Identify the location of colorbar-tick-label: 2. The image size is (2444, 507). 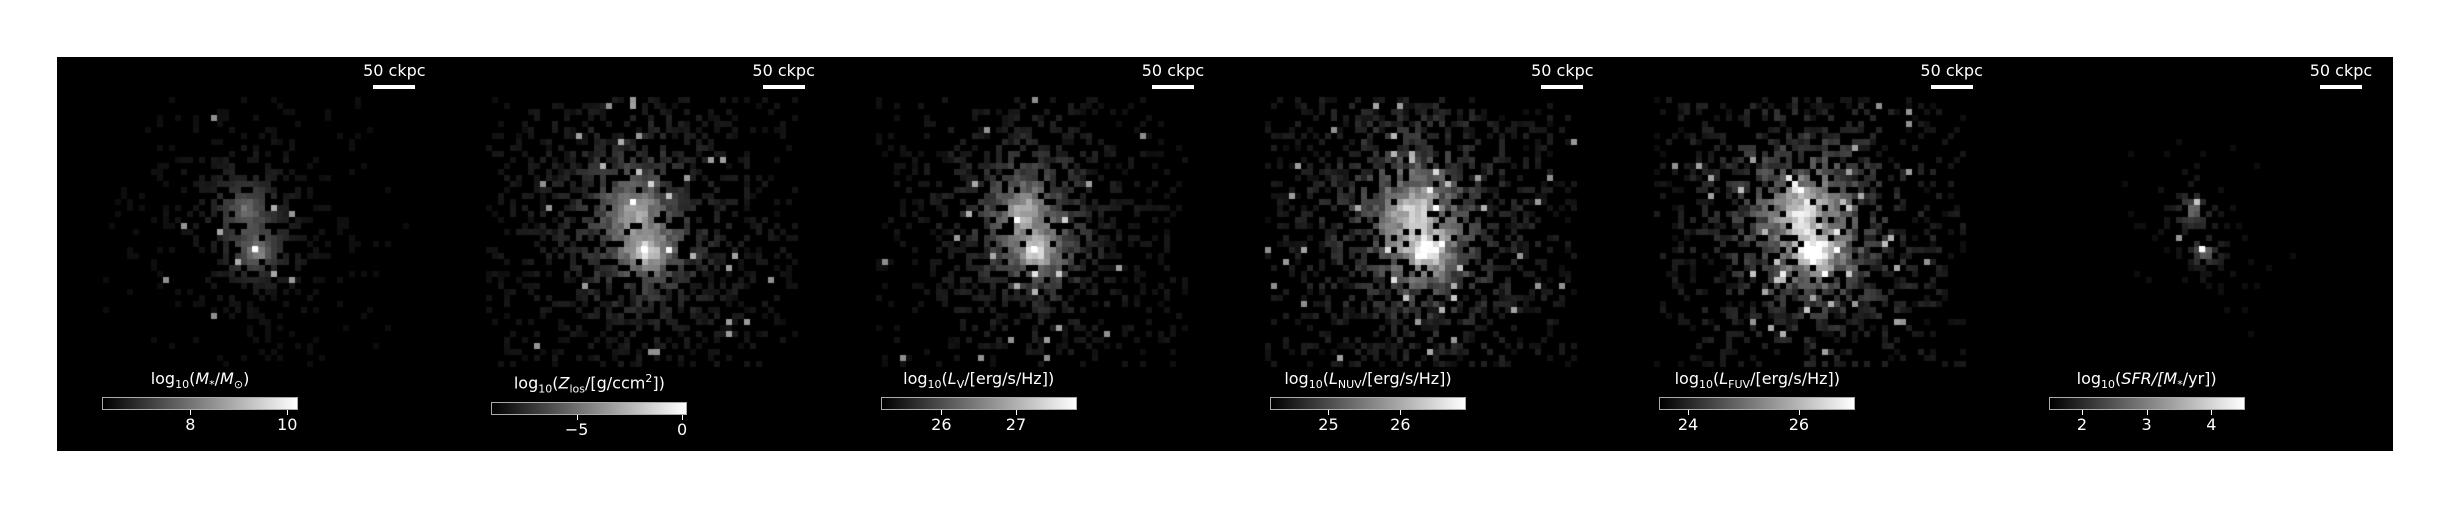
(2082, 425).